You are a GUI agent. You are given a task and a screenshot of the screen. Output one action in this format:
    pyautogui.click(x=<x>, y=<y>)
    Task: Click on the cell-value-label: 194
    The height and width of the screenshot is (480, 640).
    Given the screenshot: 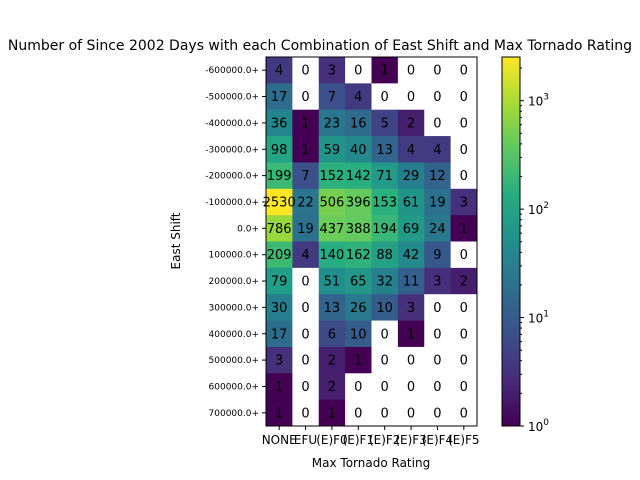 What is the action you would take?
    pyautogui.click(x=384, y=229)
    